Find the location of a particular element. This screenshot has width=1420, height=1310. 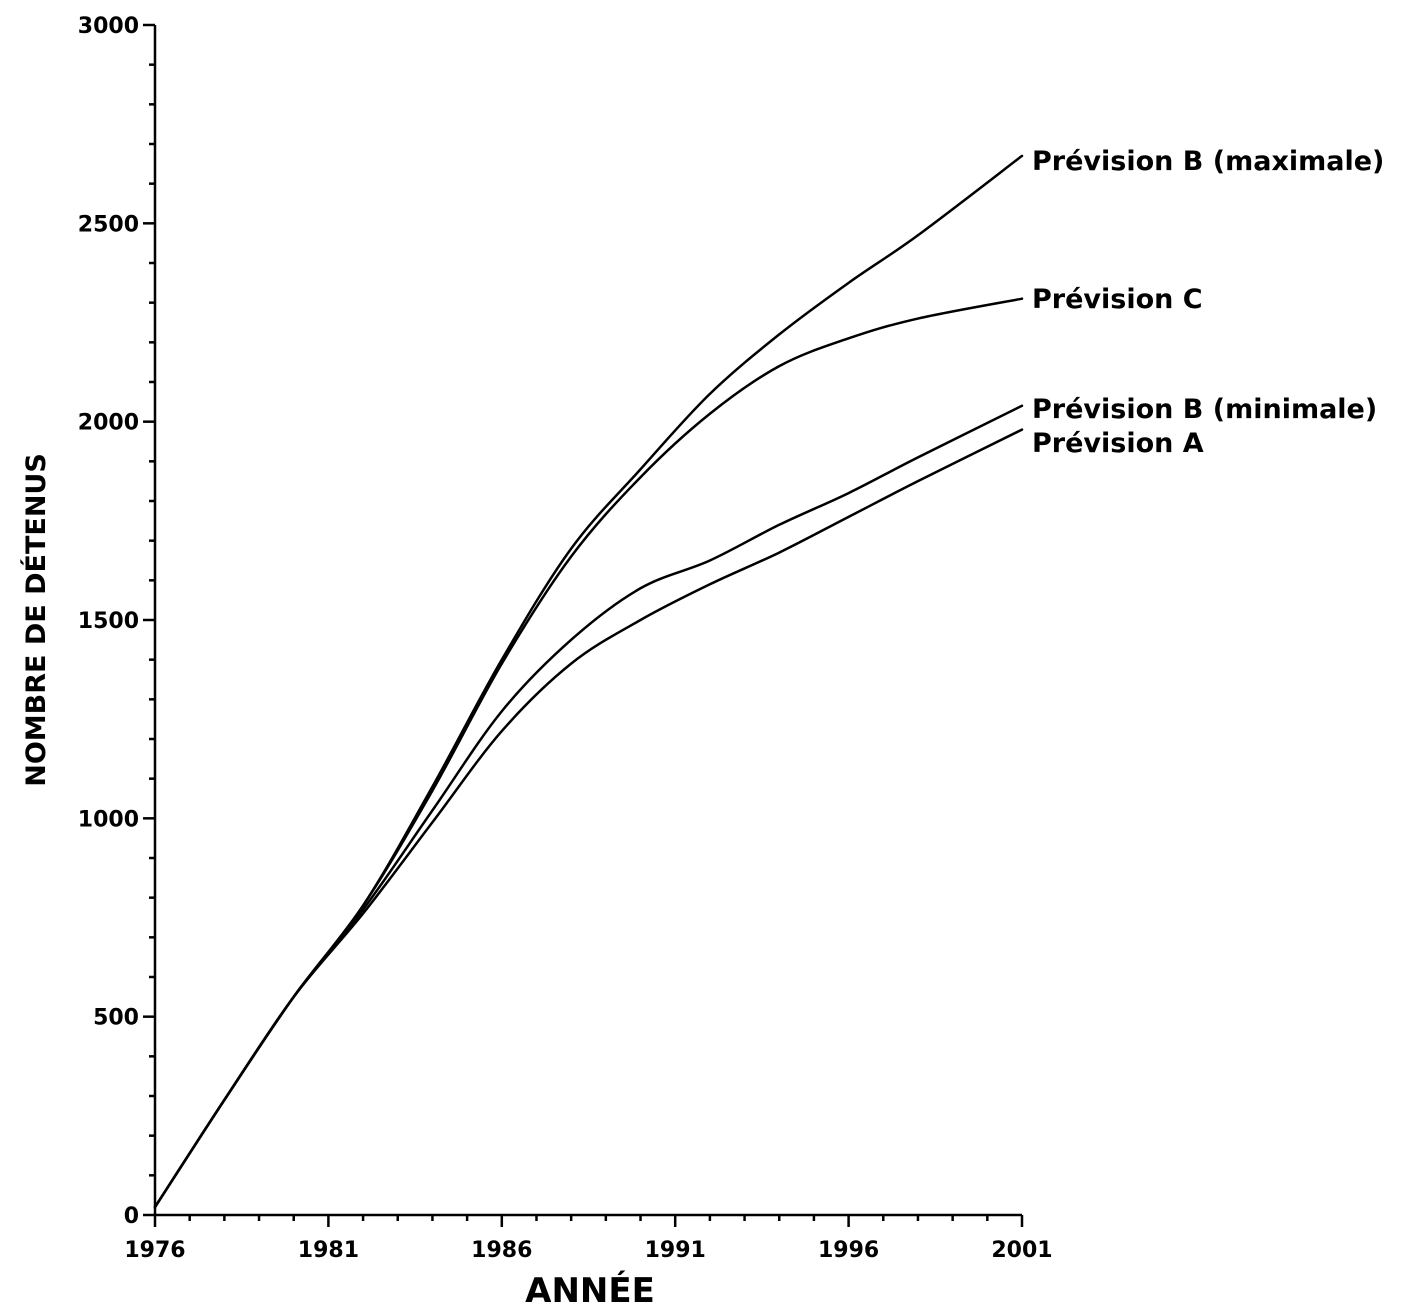

x-axis-ticks: 1976 1981 1986 1991 1996 2001 is located at coordinates (588, 1239).